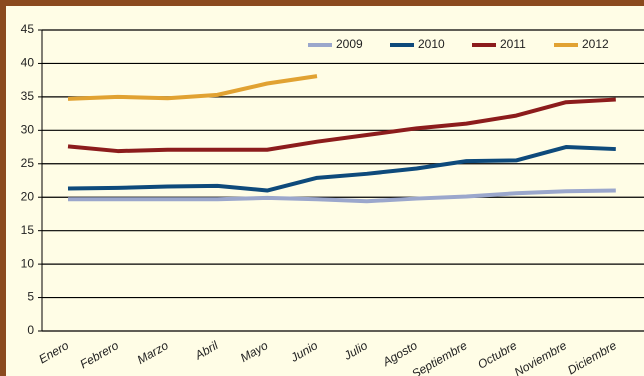  What do you see at coordinates (3, 188) in the screenshot?
I see `frame-left` at bounding box center [3, 188].